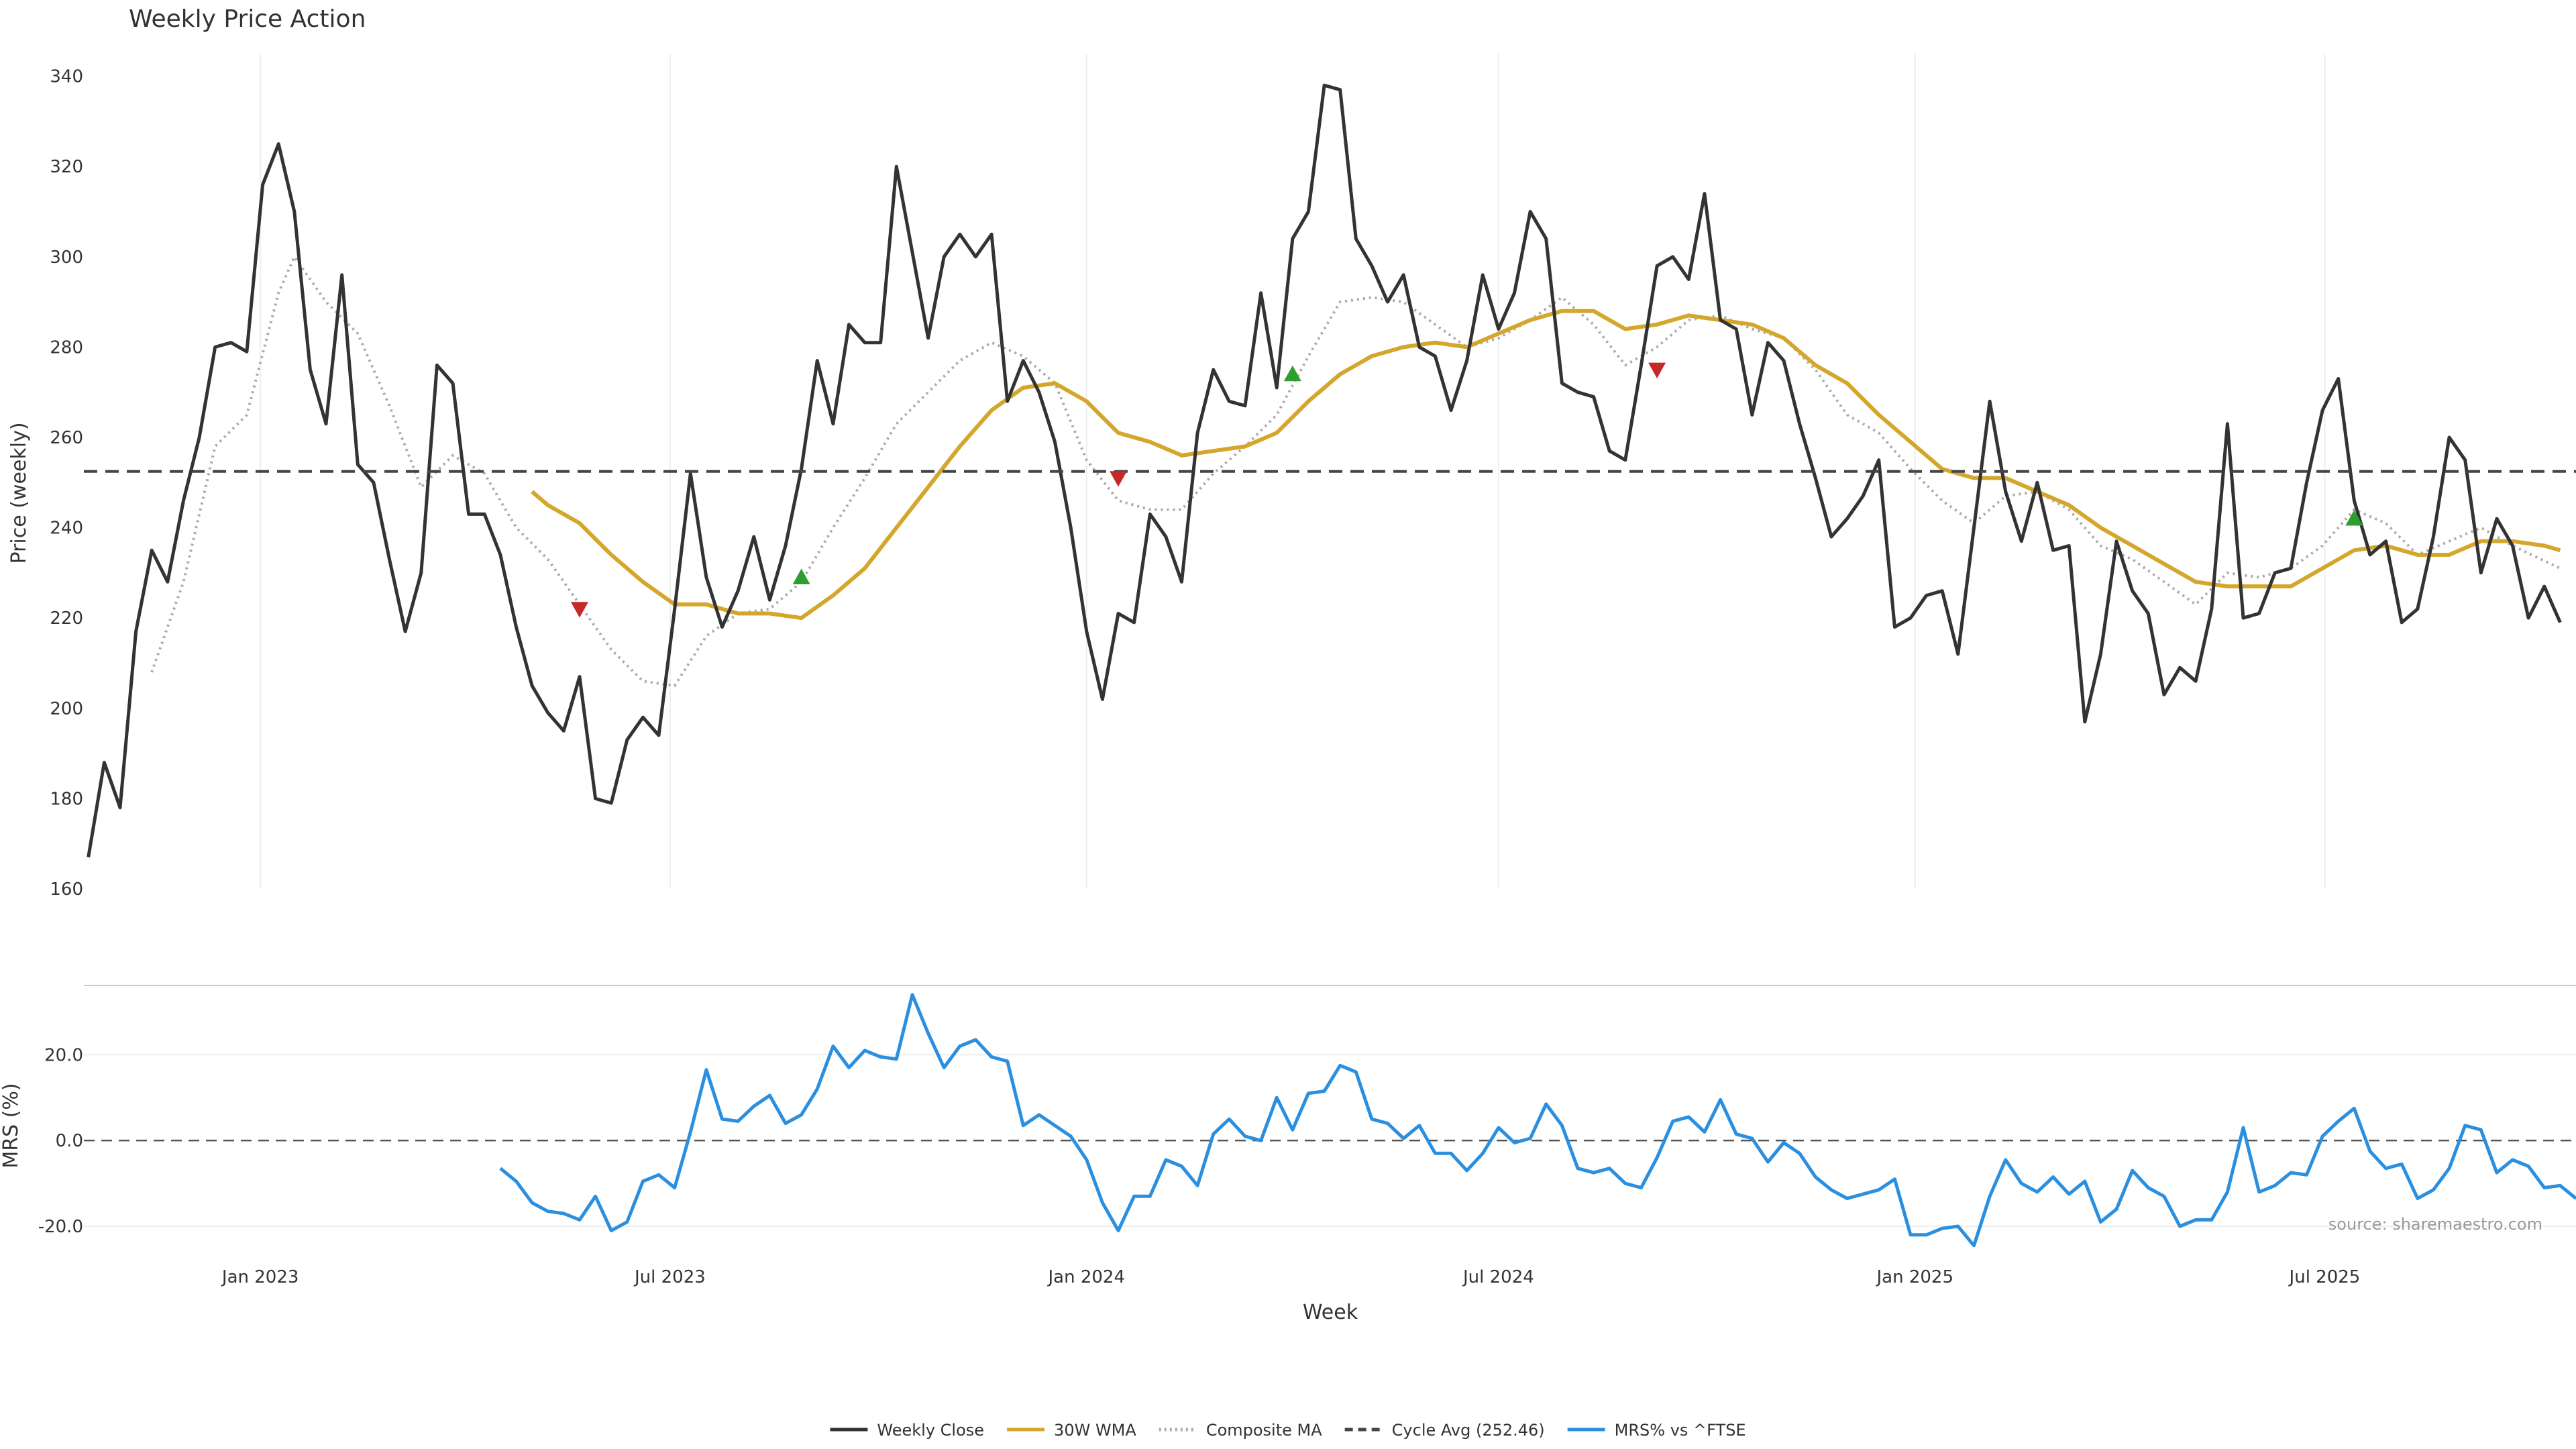  Describe the element at coordinates (1330, 1312) in the screenshot. I see `x-axis-title: Week` at that location.